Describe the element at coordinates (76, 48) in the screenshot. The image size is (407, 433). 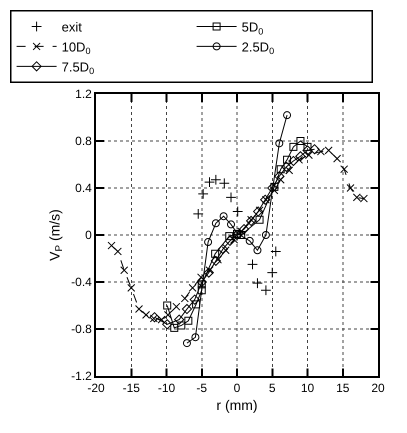
I see `legend-label: 10D$_{0}$` at that location.